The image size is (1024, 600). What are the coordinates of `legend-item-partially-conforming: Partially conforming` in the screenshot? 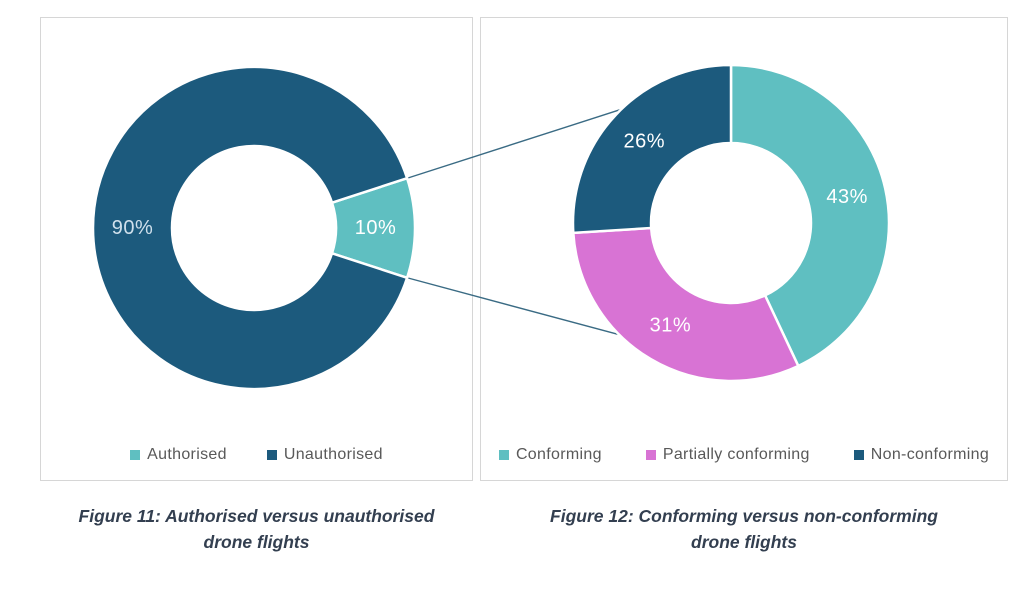 It's located at (727, 455).